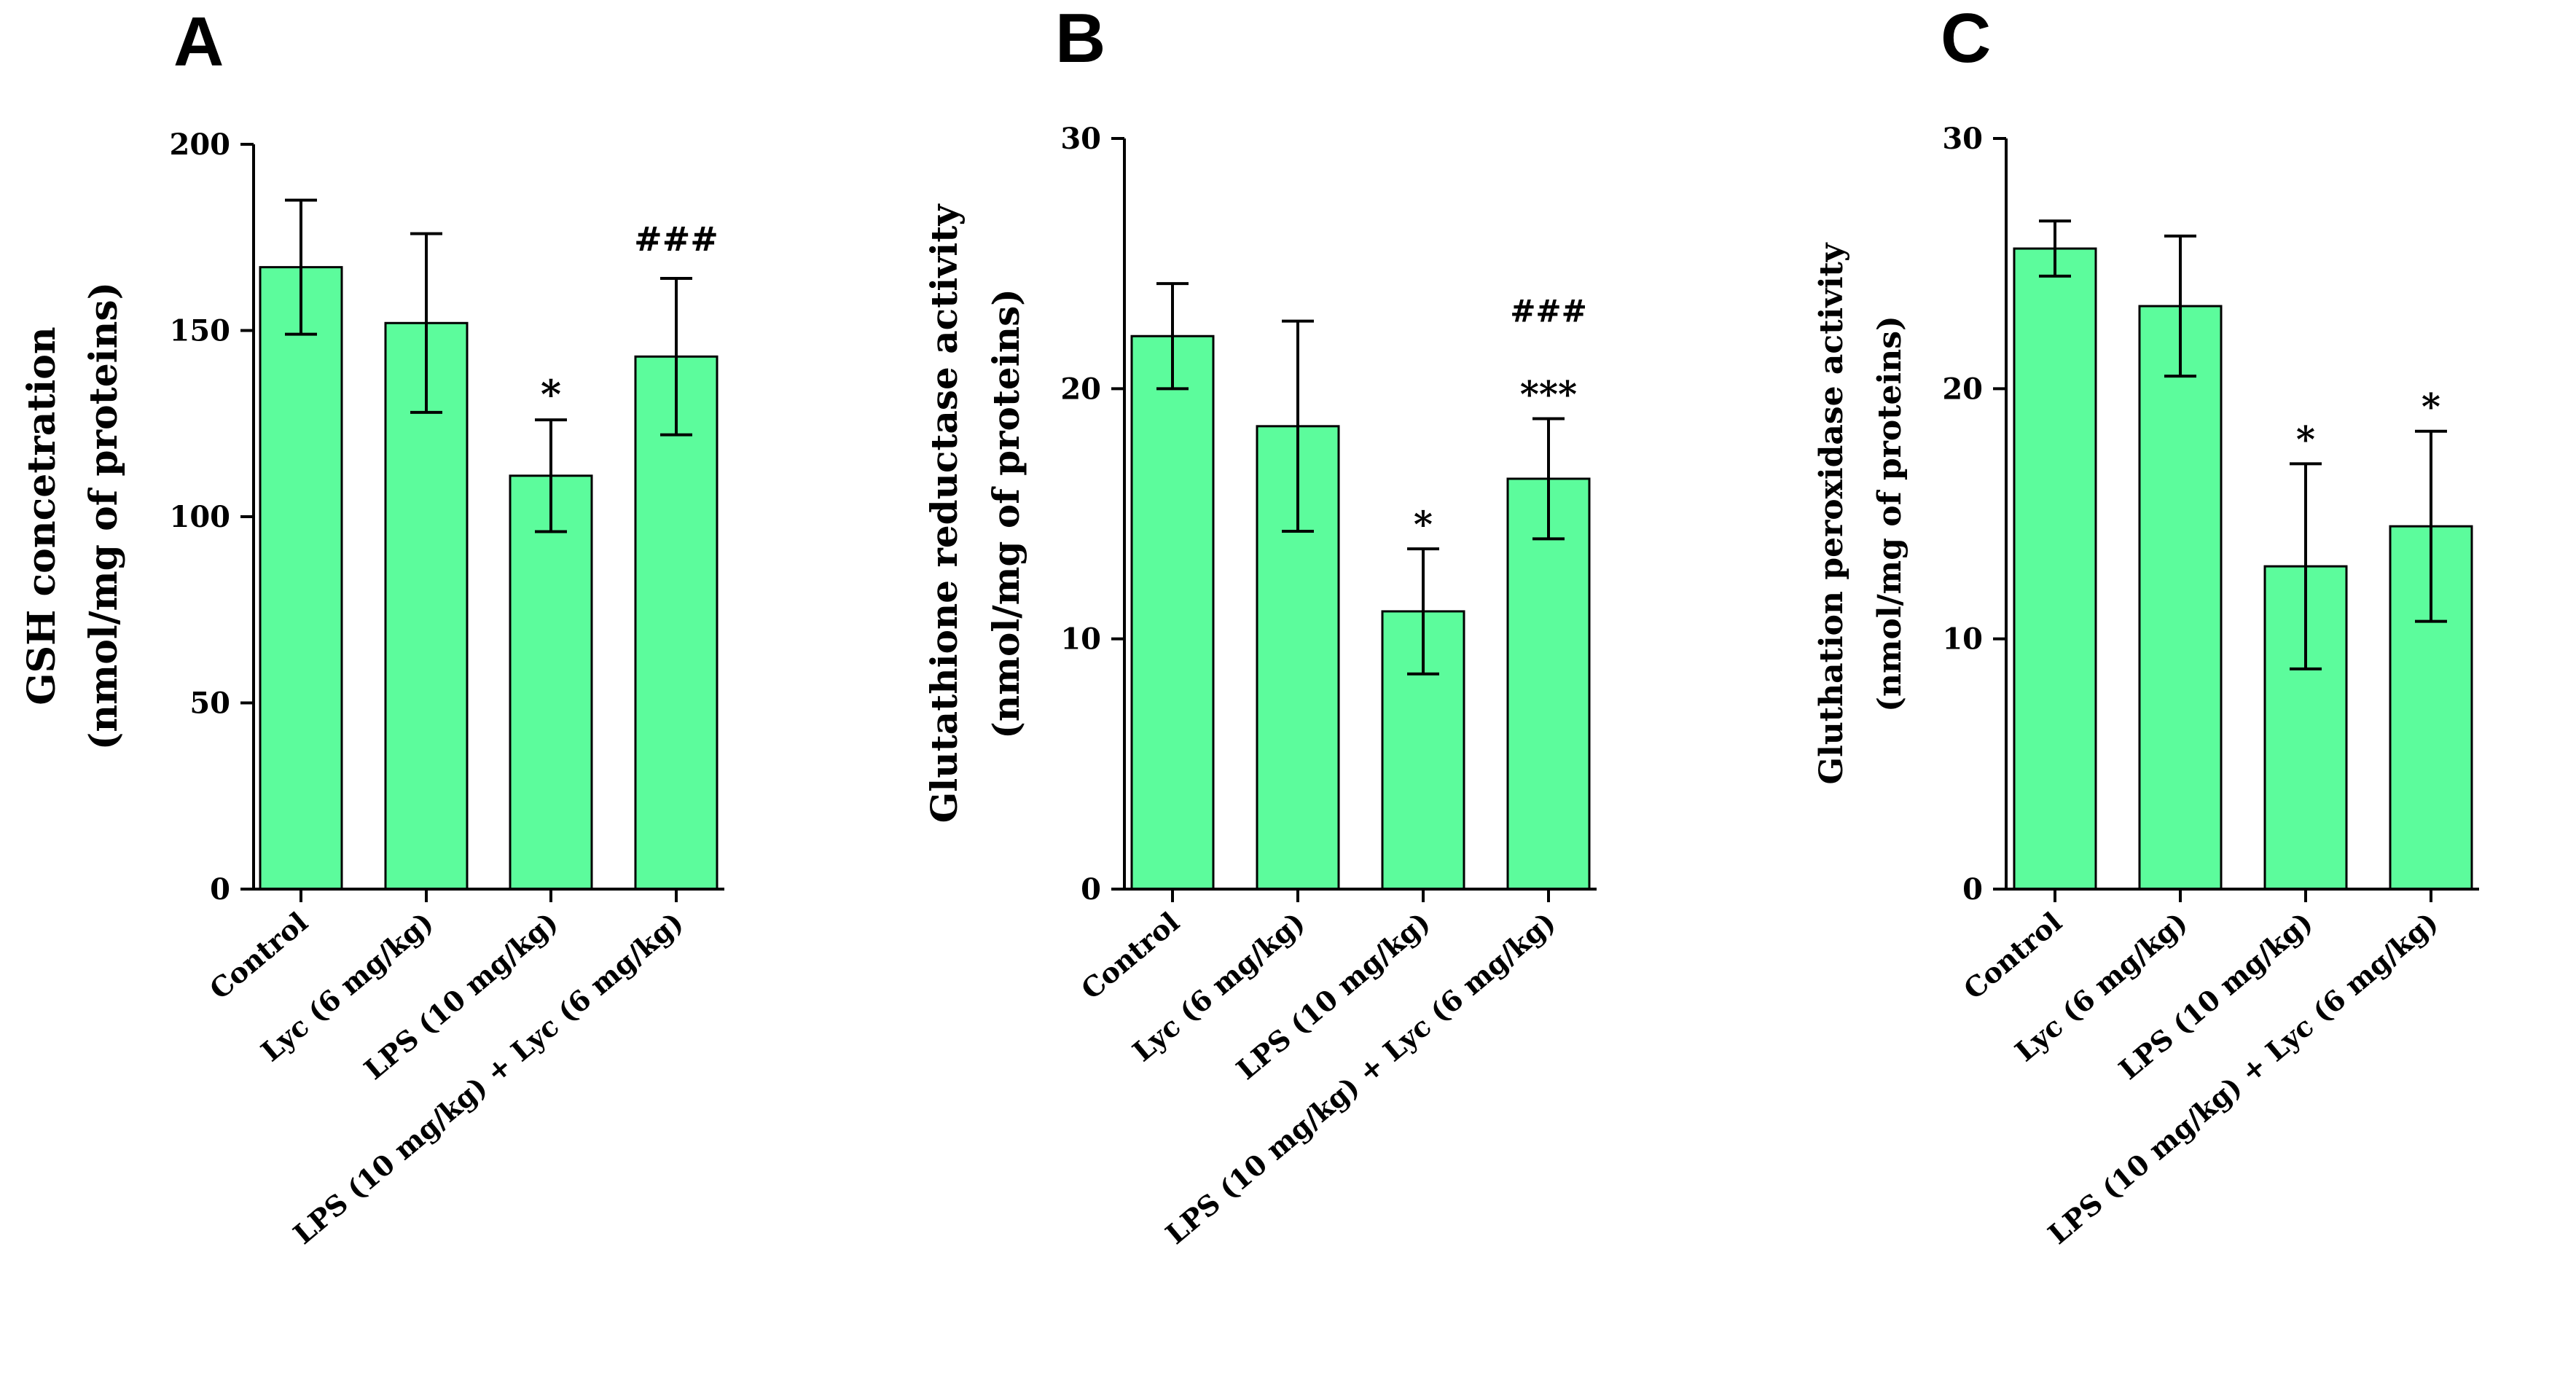 Image resolution: width=2576 pixels, height=1381 pixels. What do you see at coordinates (200, 145) in the screenshot?
I see `y-tick-label: 200` at bounding box center [200, 145].